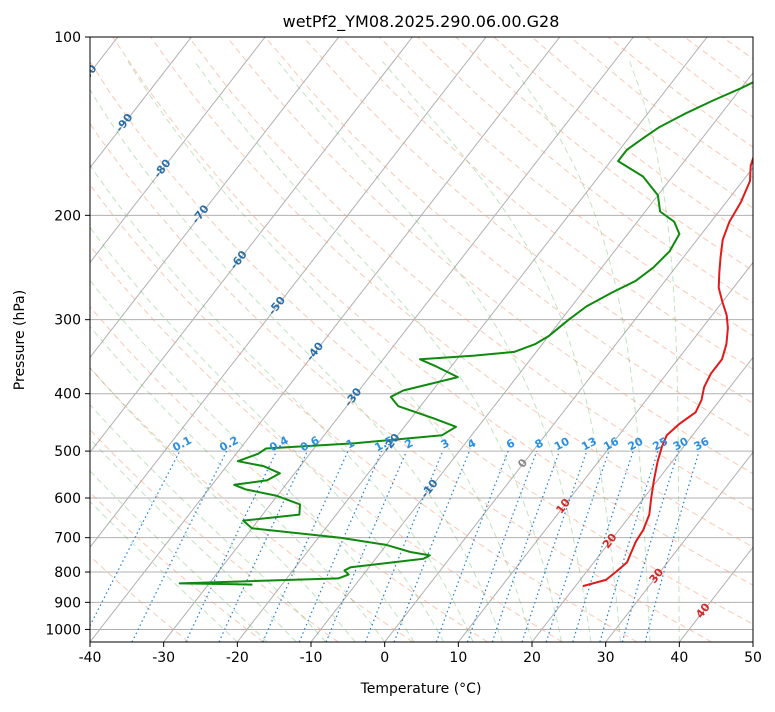  I want to click on isotherm-label: -30, so click(353, 397).